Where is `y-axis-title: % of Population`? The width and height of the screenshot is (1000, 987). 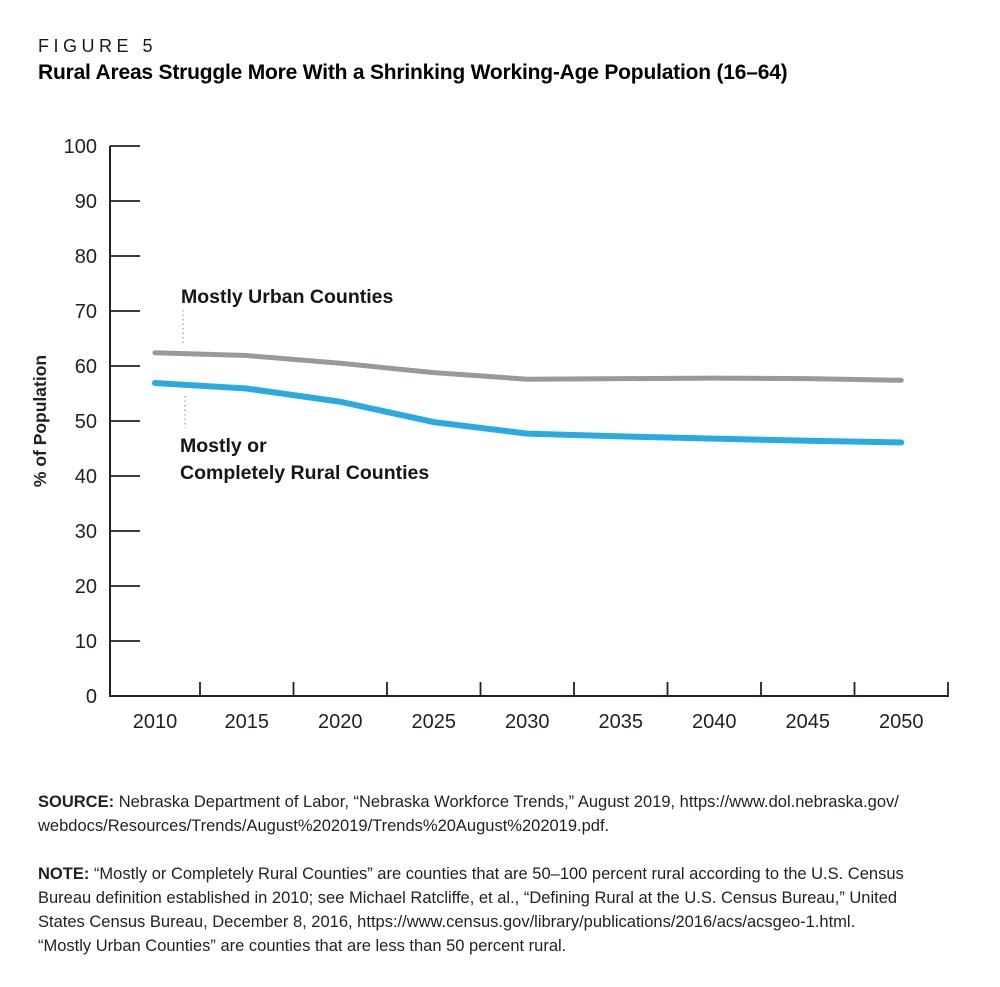 y-axis-title: % of Population is located at coordinates (40, 421).